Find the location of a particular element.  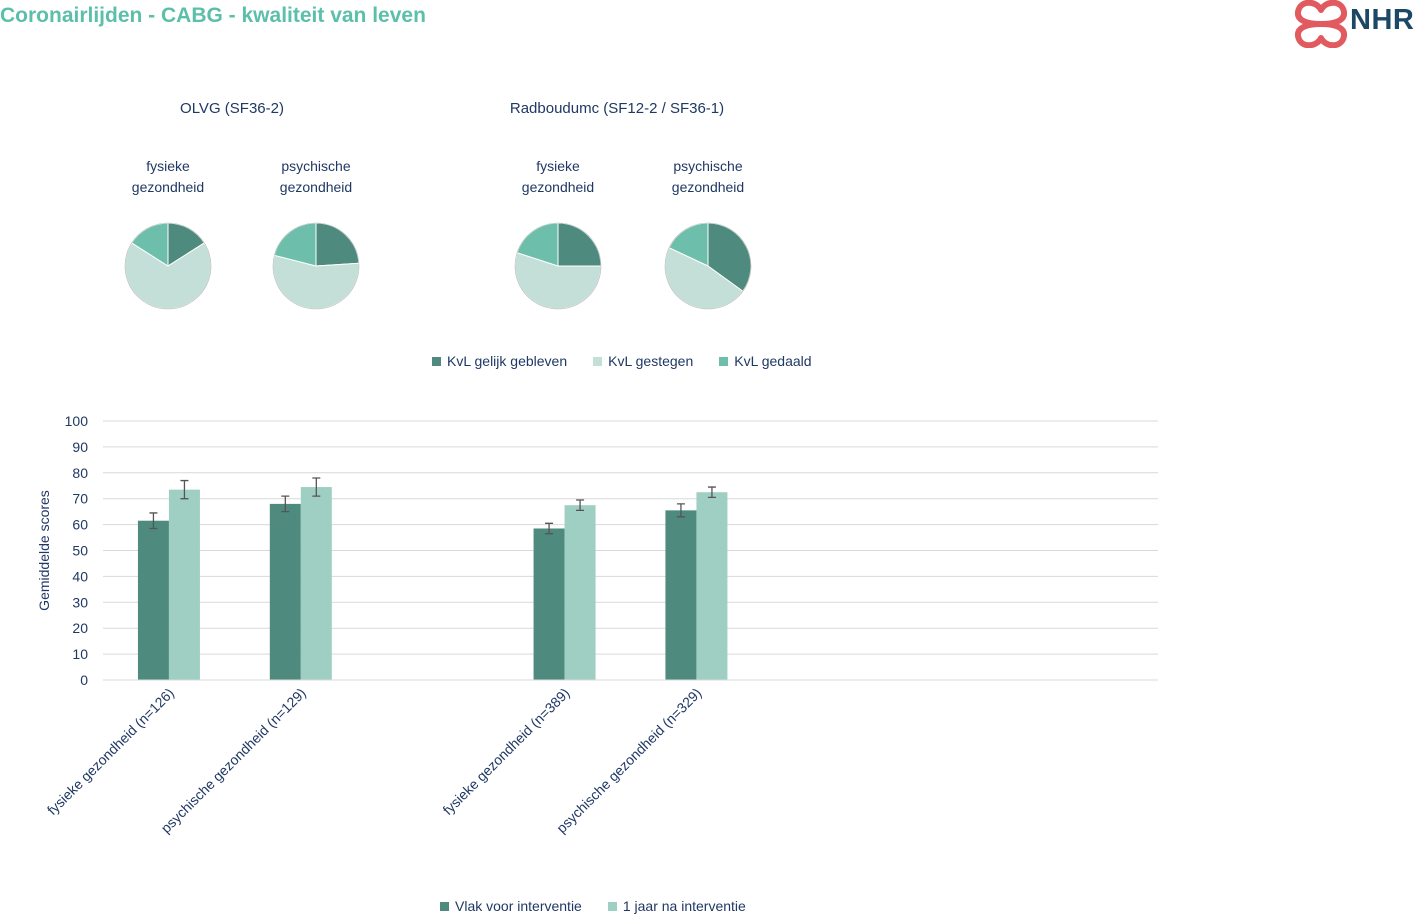

y-tick-label: 20 is located at coordinates (80, 628).